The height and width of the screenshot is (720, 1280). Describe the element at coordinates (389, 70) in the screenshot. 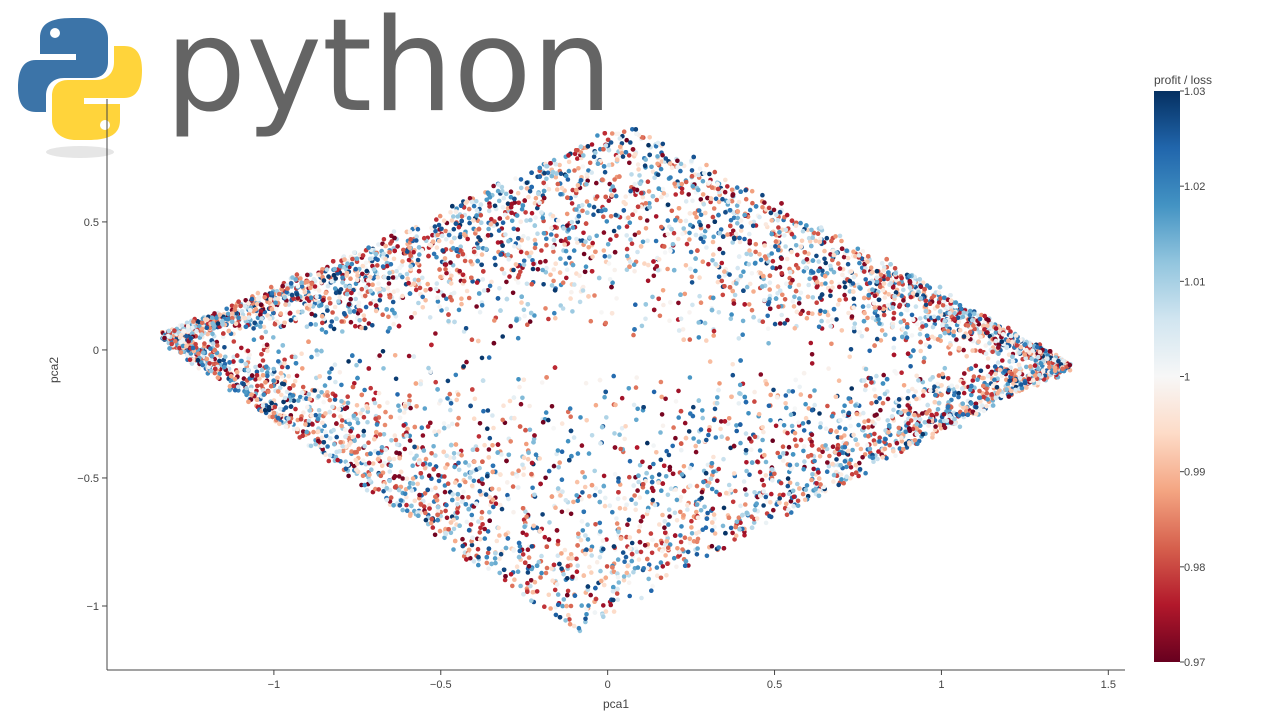

I see `python-wordmark: python` at that location.